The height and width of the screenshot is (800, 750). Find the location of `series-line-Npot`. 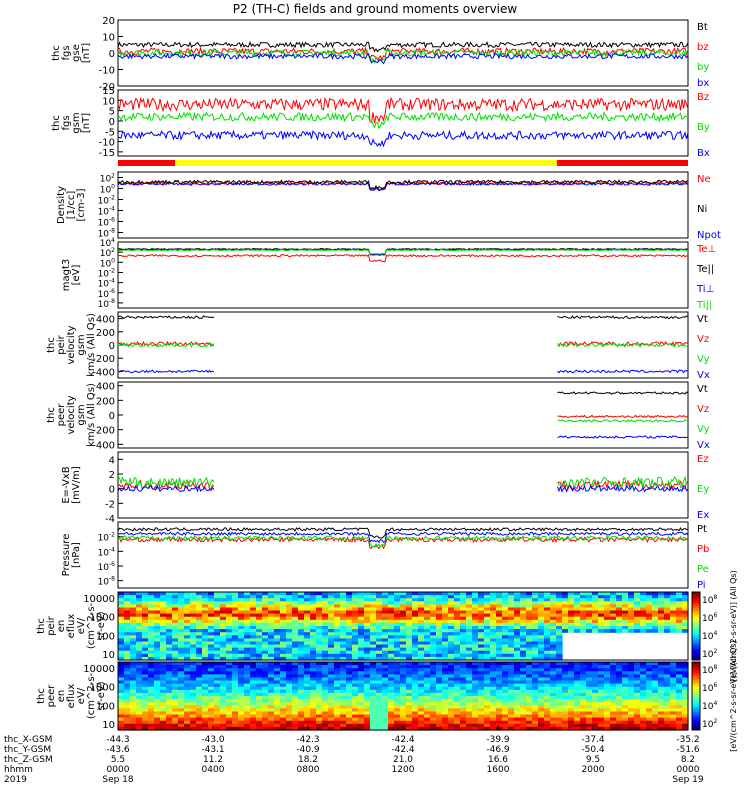

series-line-Npot is located at coordinates (403, 187).